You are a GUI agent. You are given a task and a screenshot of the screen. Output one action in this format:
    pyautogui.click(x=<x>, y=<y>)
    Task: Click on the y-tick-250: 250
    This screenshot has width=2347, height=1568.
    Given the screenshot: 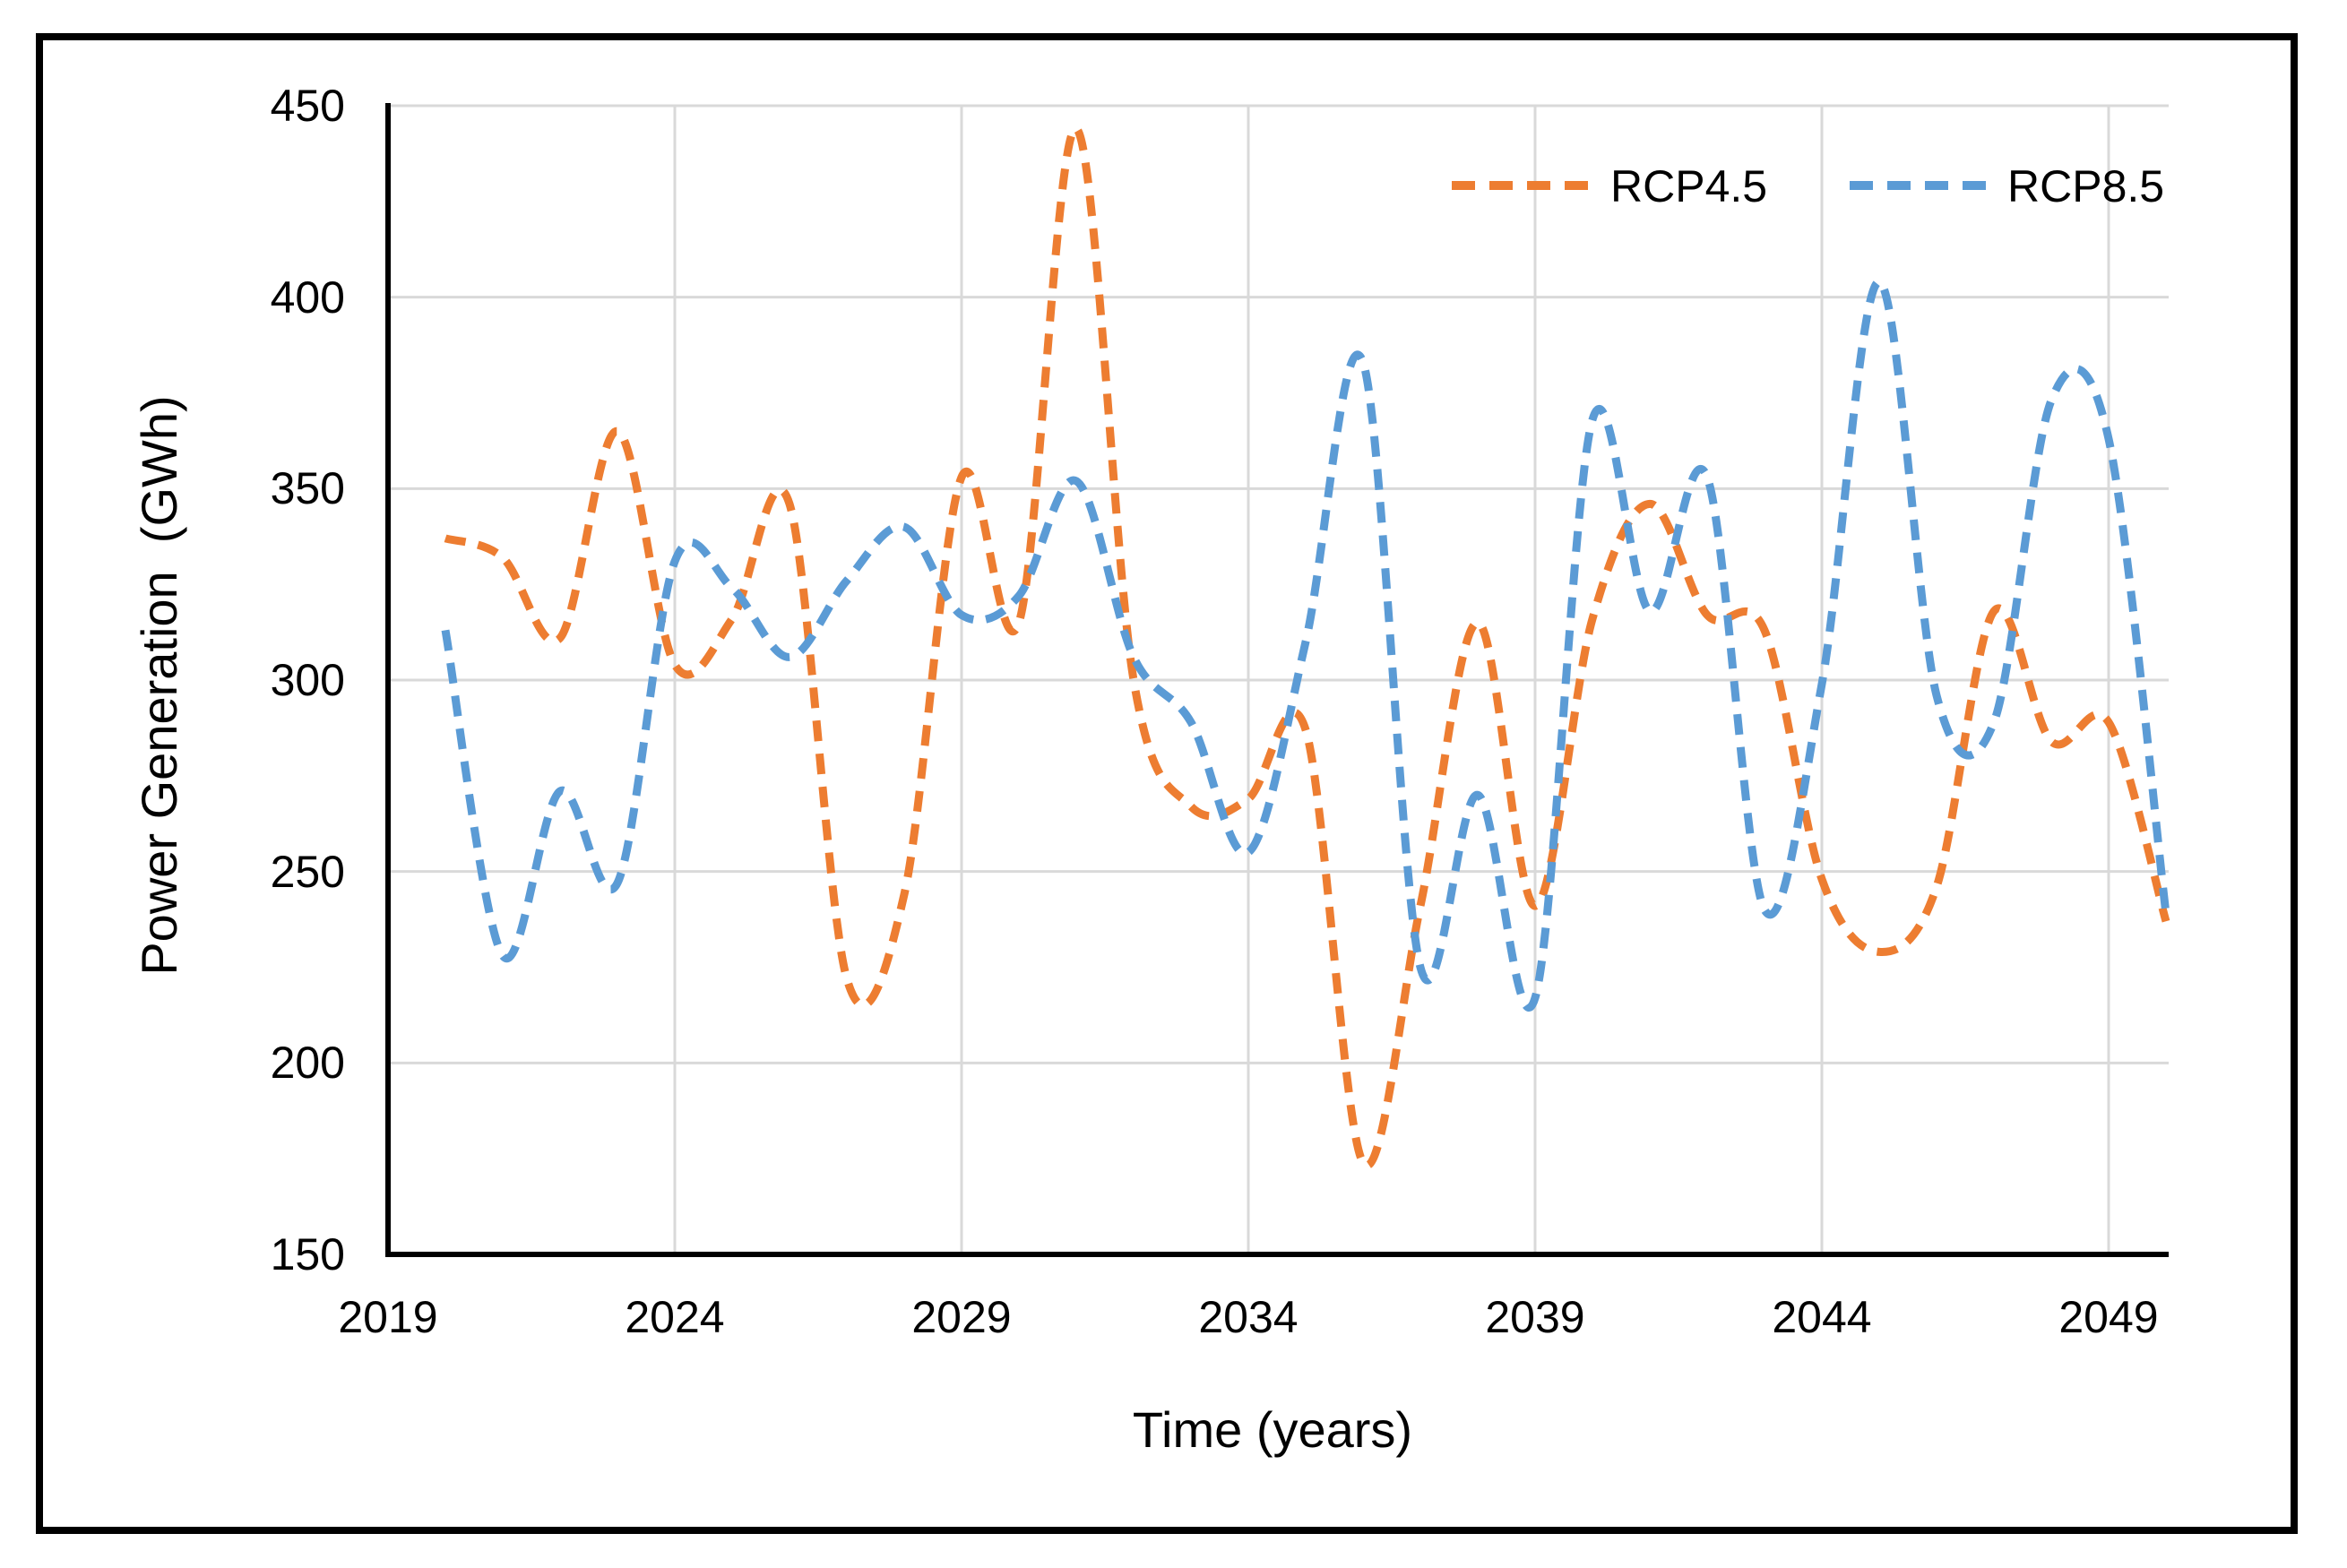 What is the action you would take?
    pyautogui.click(x=308, y=872)
    